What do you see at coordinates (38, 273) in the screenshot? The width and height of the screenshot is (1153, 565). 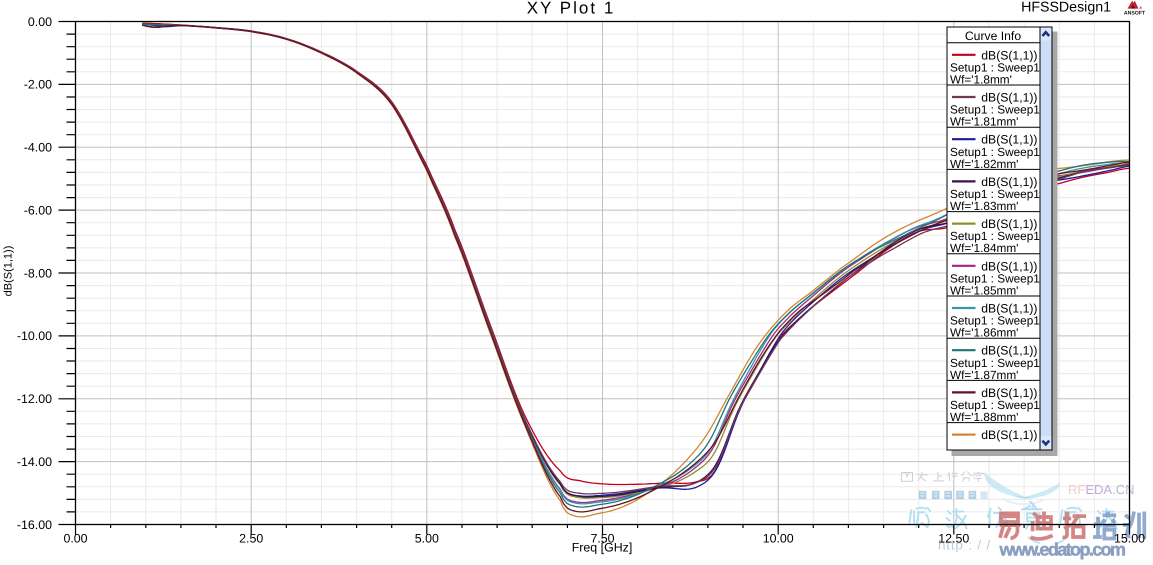 I see `svg-text: -8.00` at bounding box center [38, 273].